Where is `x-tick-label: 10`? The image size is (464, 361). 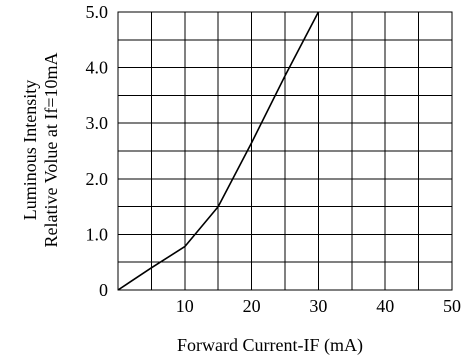 x-tick-label: 10 is located at coordinates (185, 306).